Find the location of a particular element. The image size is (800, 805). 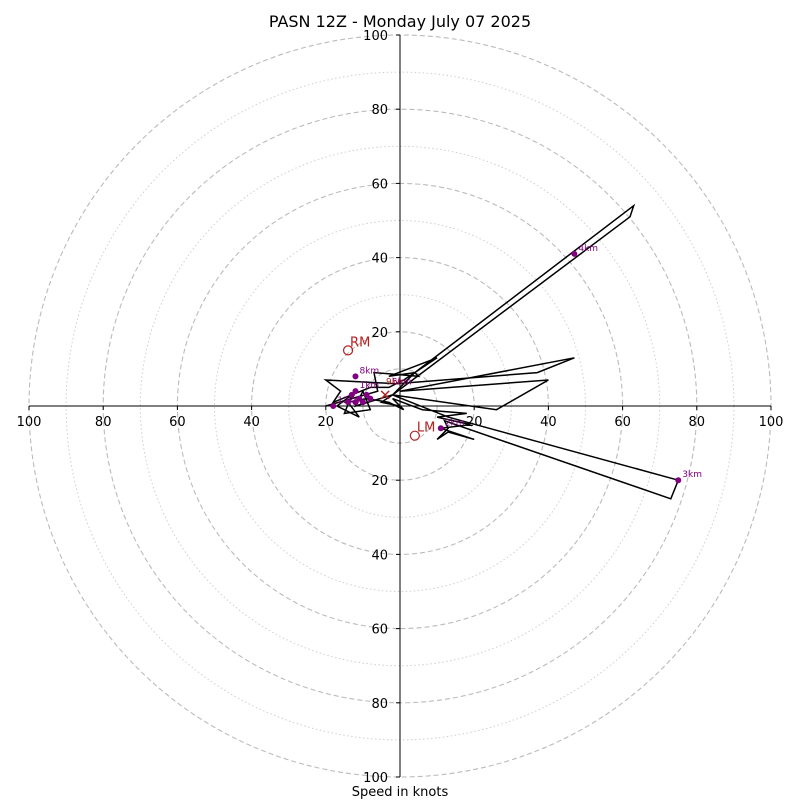

height-label-9km: 9km is located at coordinates (396, 383).